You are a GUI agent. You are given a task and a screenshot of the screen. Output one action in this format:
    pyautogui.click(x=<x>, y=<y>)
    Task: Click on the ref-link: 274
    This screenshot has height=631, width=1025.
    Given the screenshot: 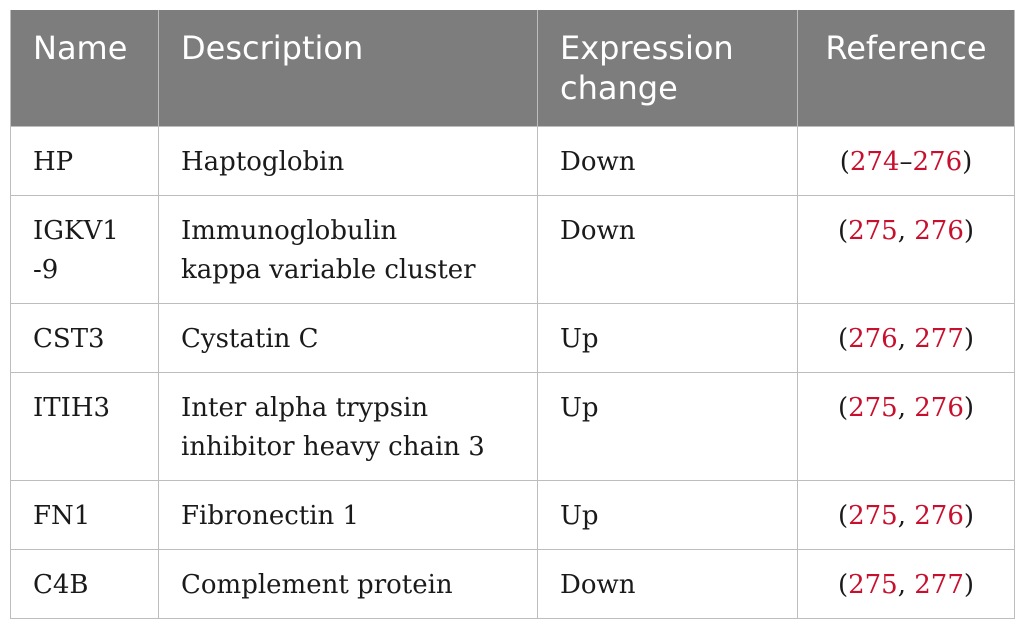 What is the action you would take?
    pyautogui.click(x=874, y=162)
    